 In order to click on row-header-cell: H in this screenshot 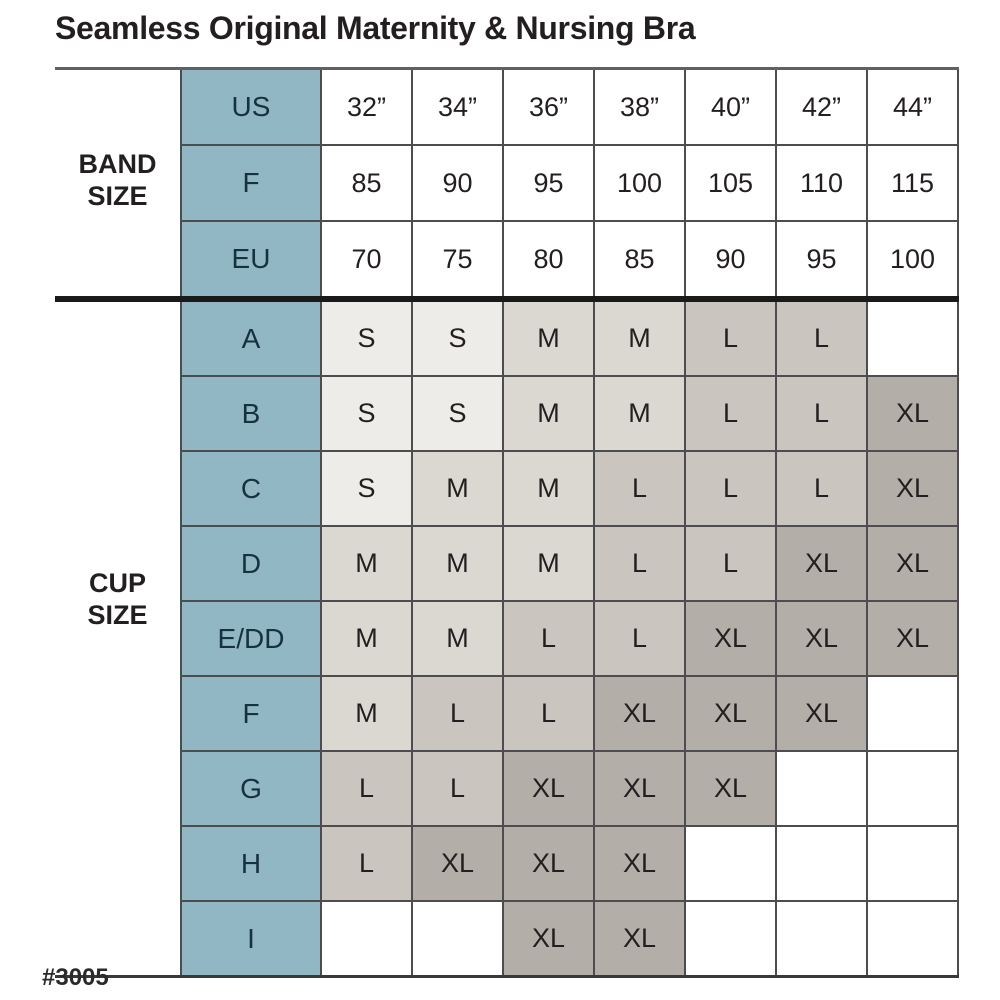, I will do `click(251, 863)`.